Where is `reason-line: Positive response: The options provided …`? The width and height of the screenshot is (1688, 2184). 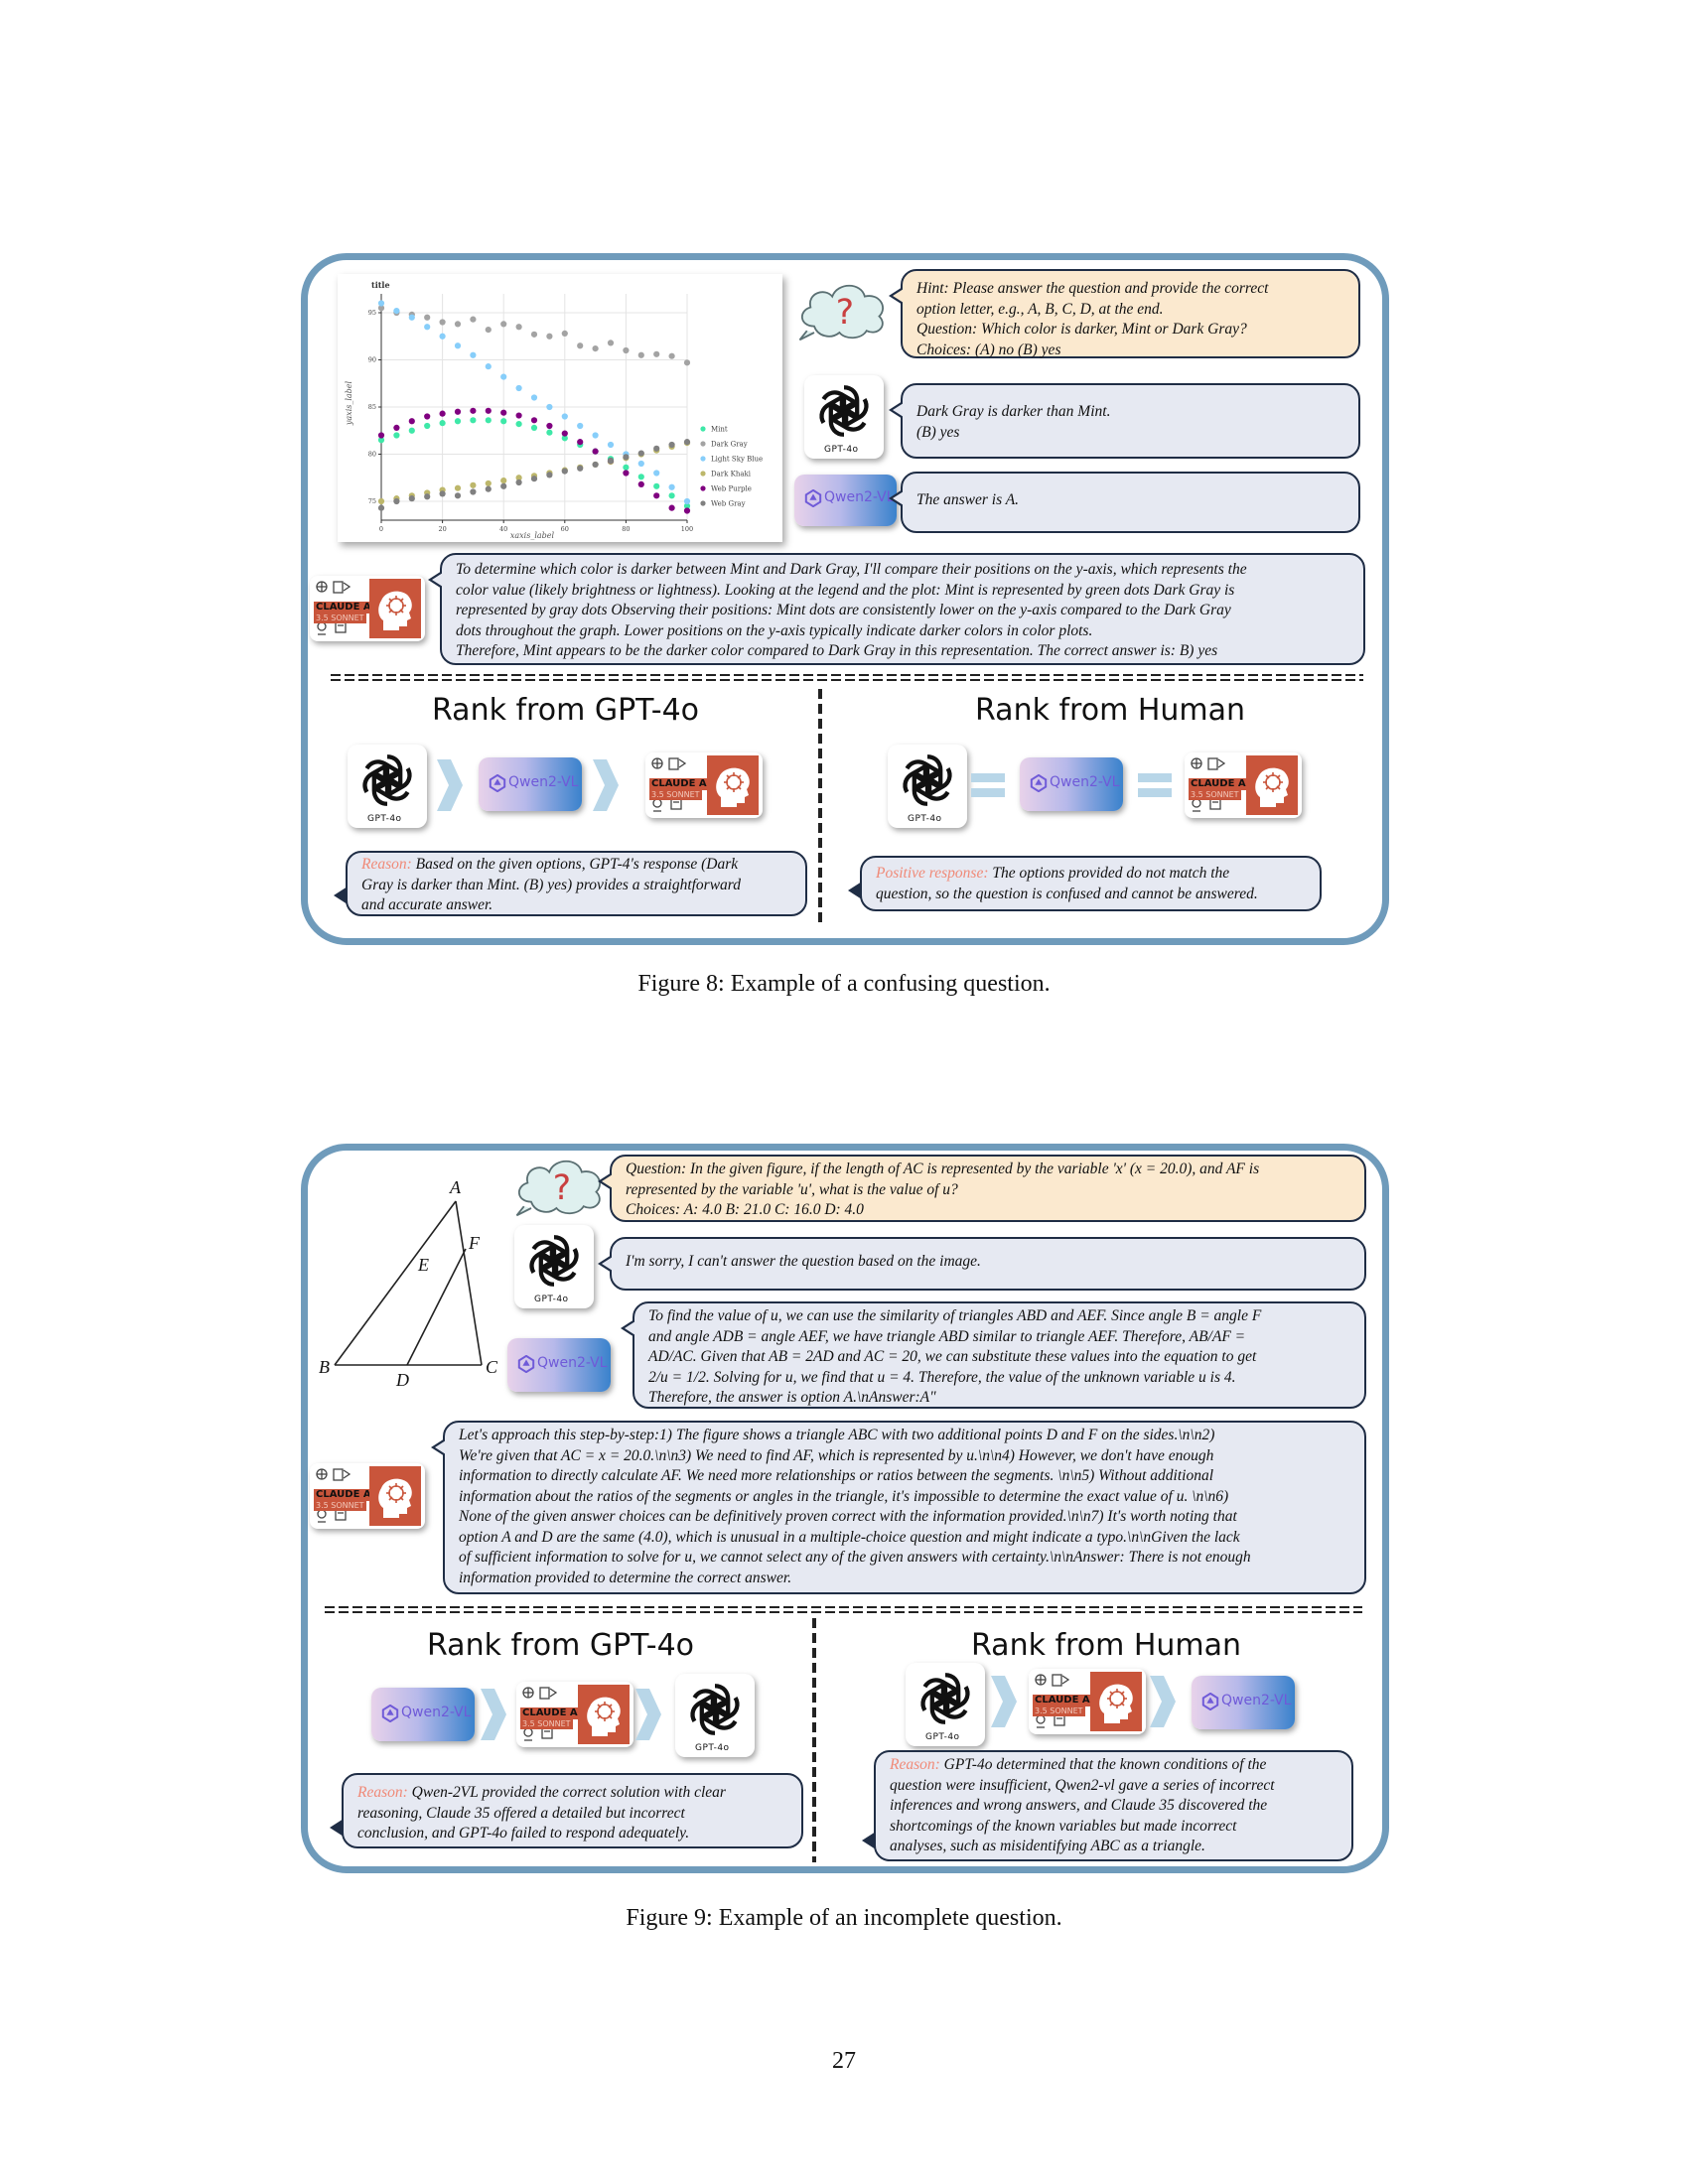
reason-line: Positive response: The options provided … is located at coordinates (1091, 874).